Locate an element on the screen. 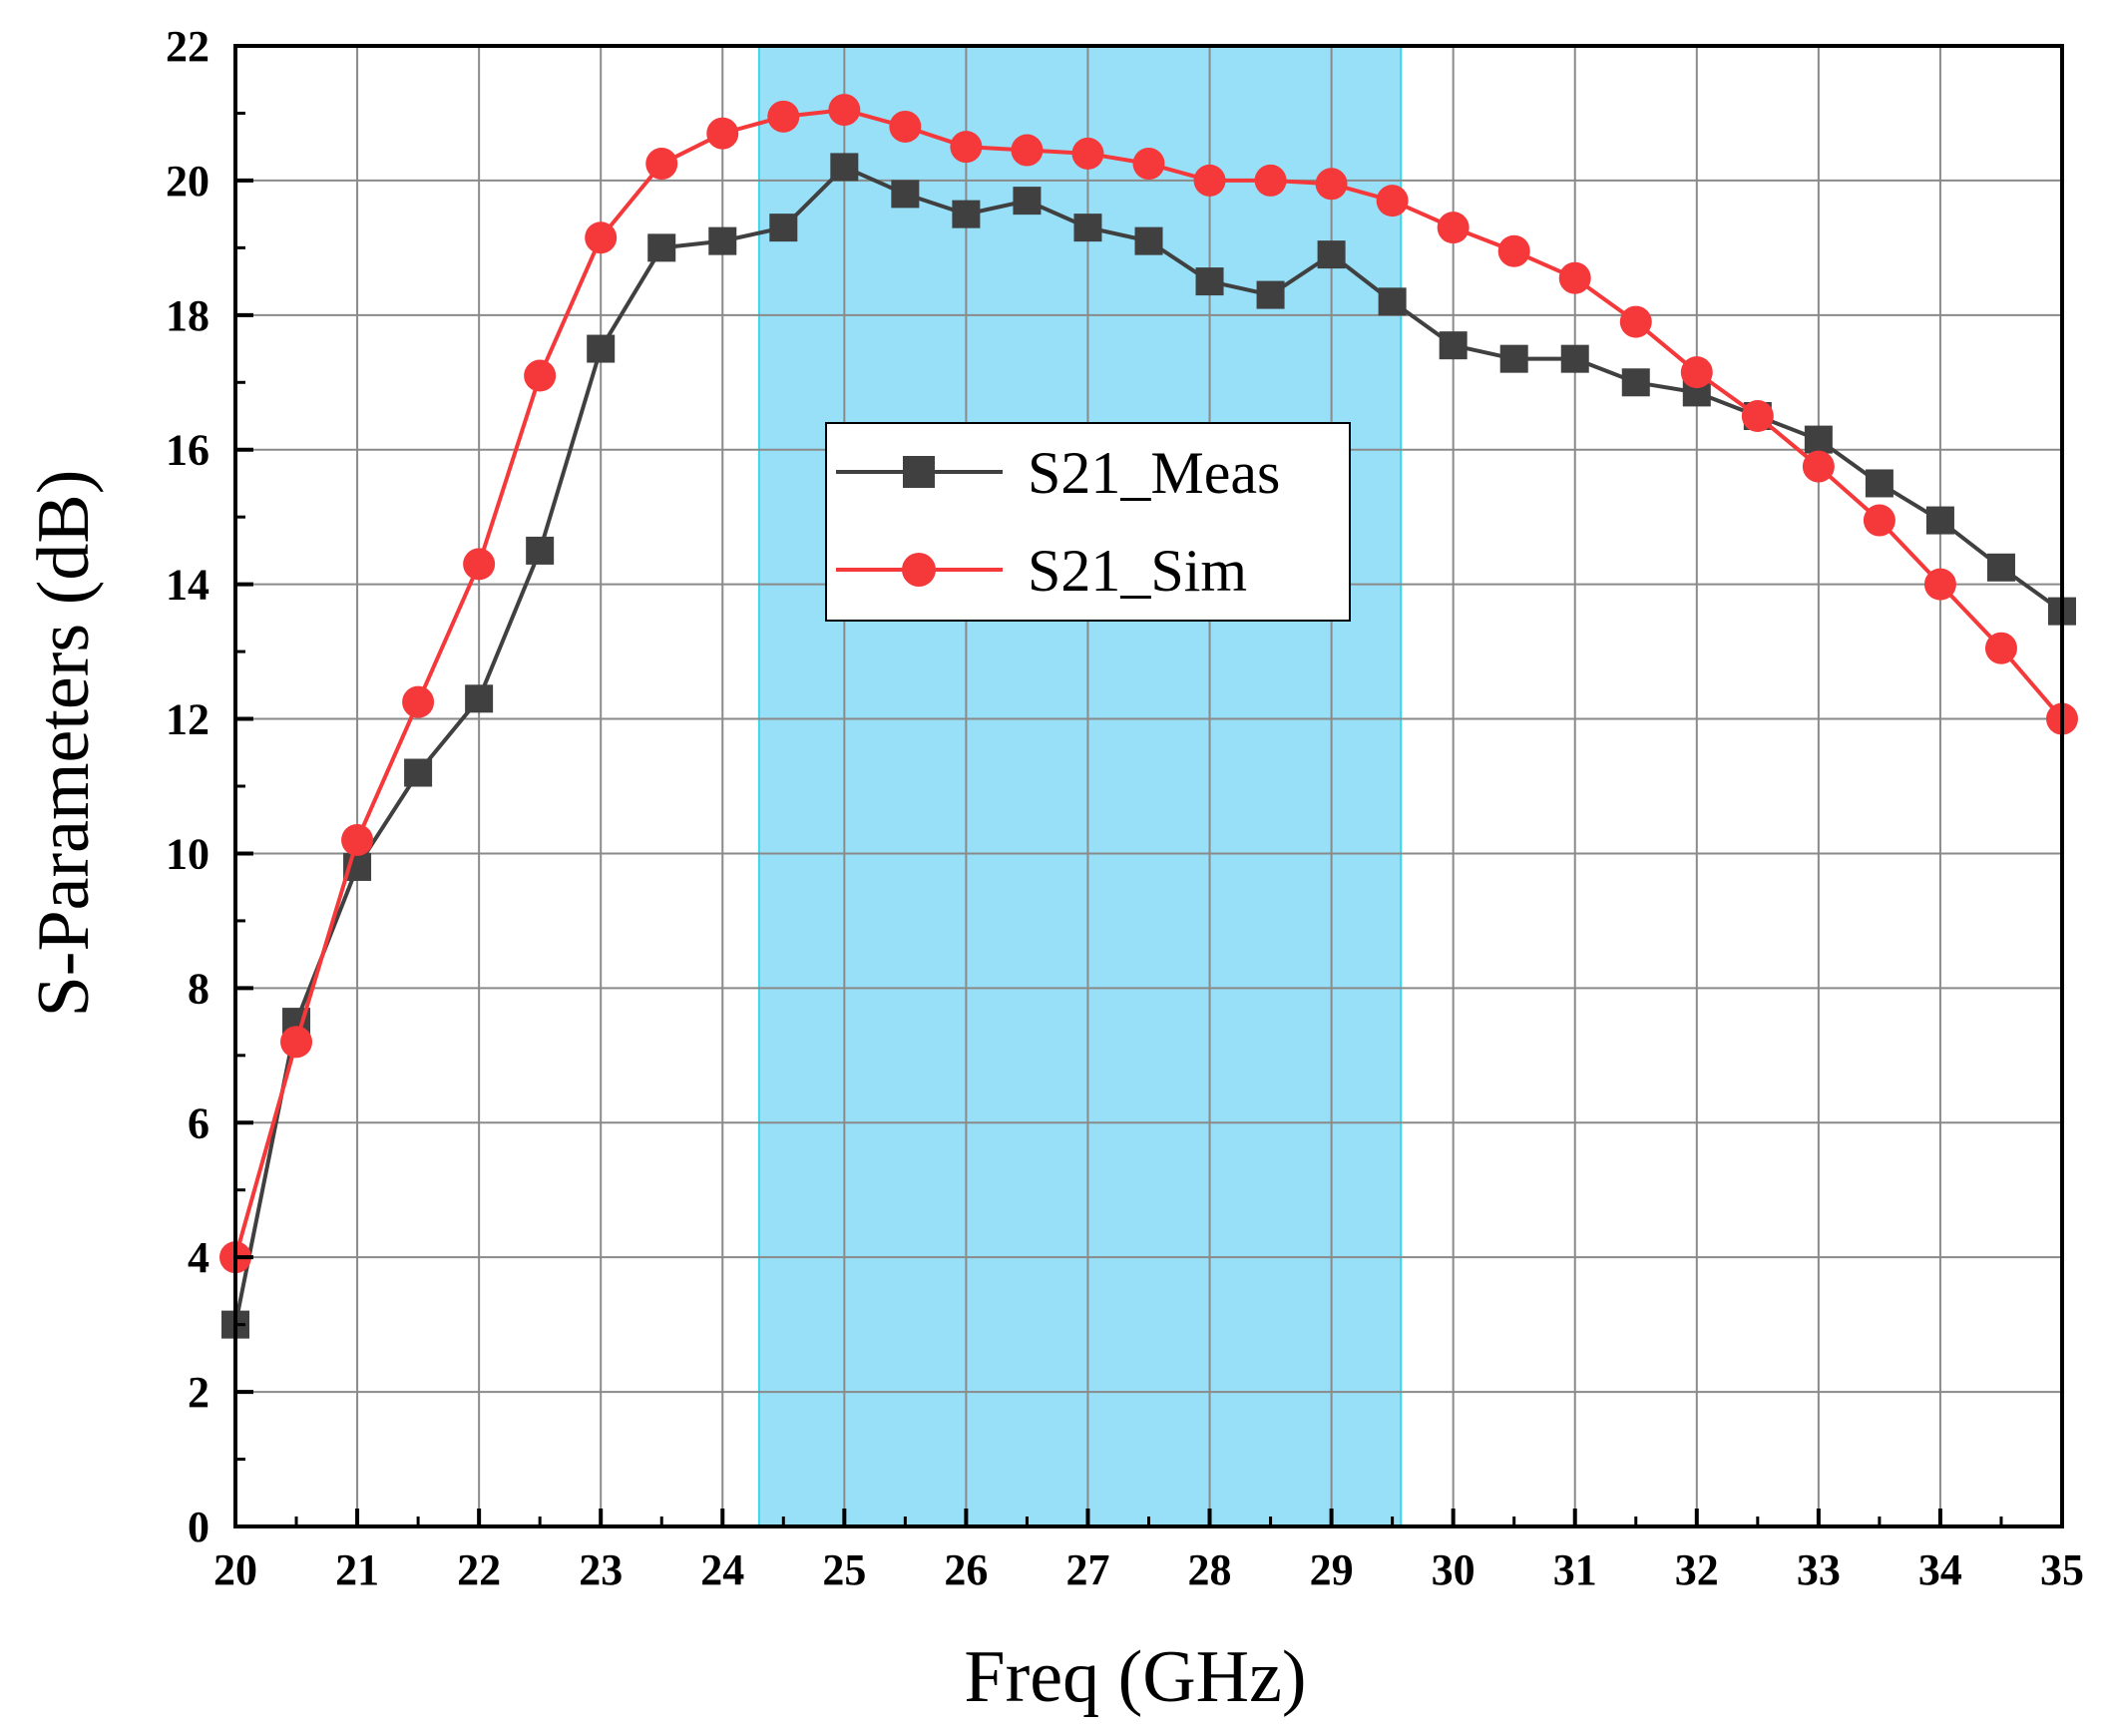  x-tick-label-20: 20 is located at coordinates (235, 1569).